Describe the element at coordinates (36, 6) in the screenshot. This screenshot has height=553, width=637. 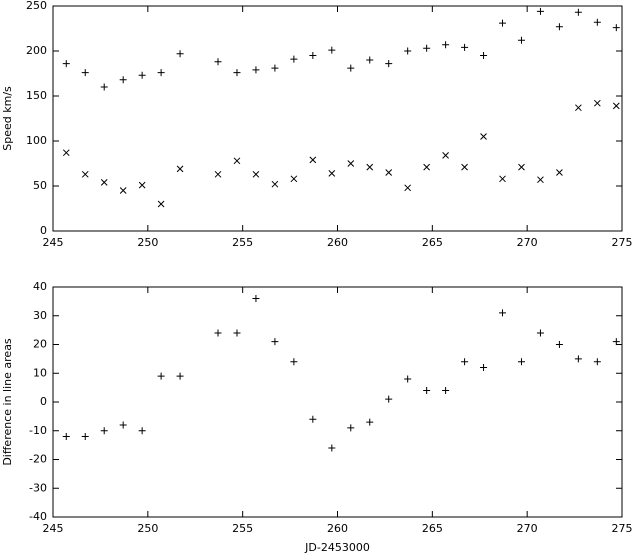
I see `y-tick-label: 250` at that location.